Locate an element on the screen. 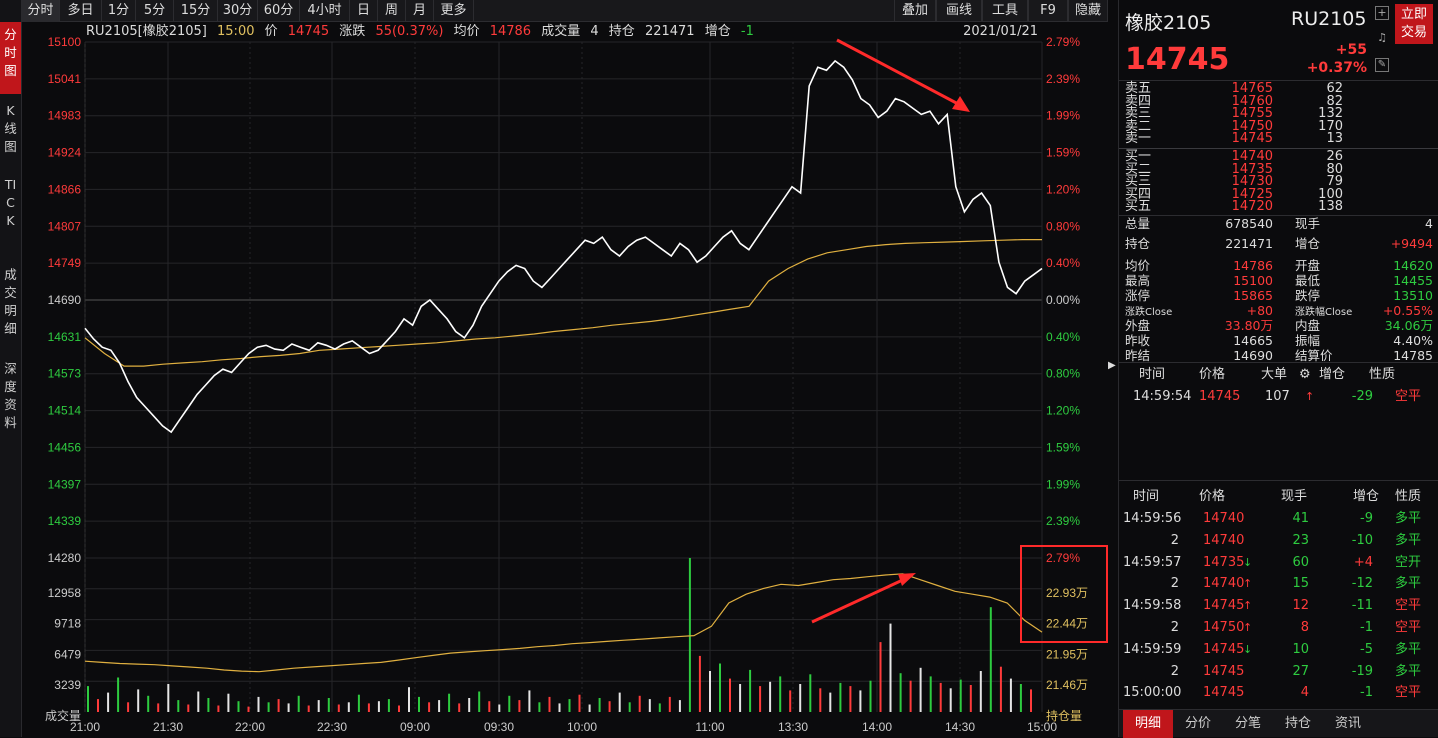  asks-volume: 13 is located at coordinates (1334, 139).